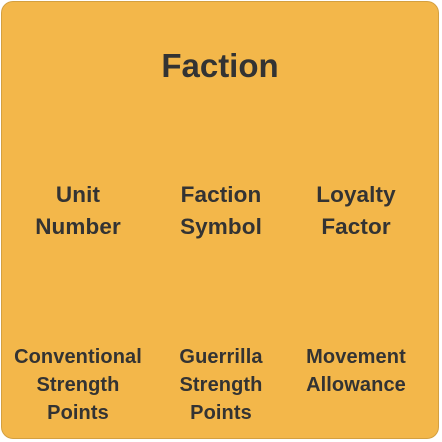 This screenshot has height=442, width=442. What do you see at coordinates (78, 210) in the screenshot?
I see `unit-number-label: Unit Number` at bounding box center [78, 210].